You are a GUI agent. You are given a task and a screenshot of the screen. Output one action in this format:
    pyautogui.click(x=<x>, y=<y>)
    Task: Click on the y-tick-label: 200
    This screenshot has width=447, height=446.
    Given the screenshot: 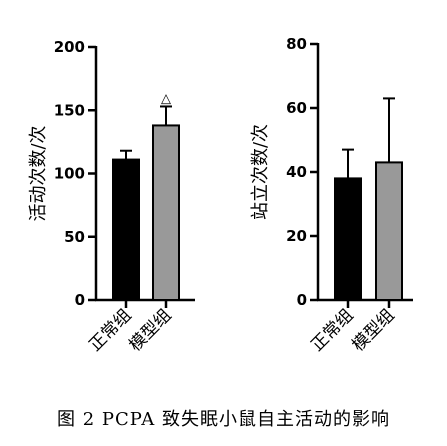 What is the action you would take?
    pyautogui.click(x=69, y=47)
    